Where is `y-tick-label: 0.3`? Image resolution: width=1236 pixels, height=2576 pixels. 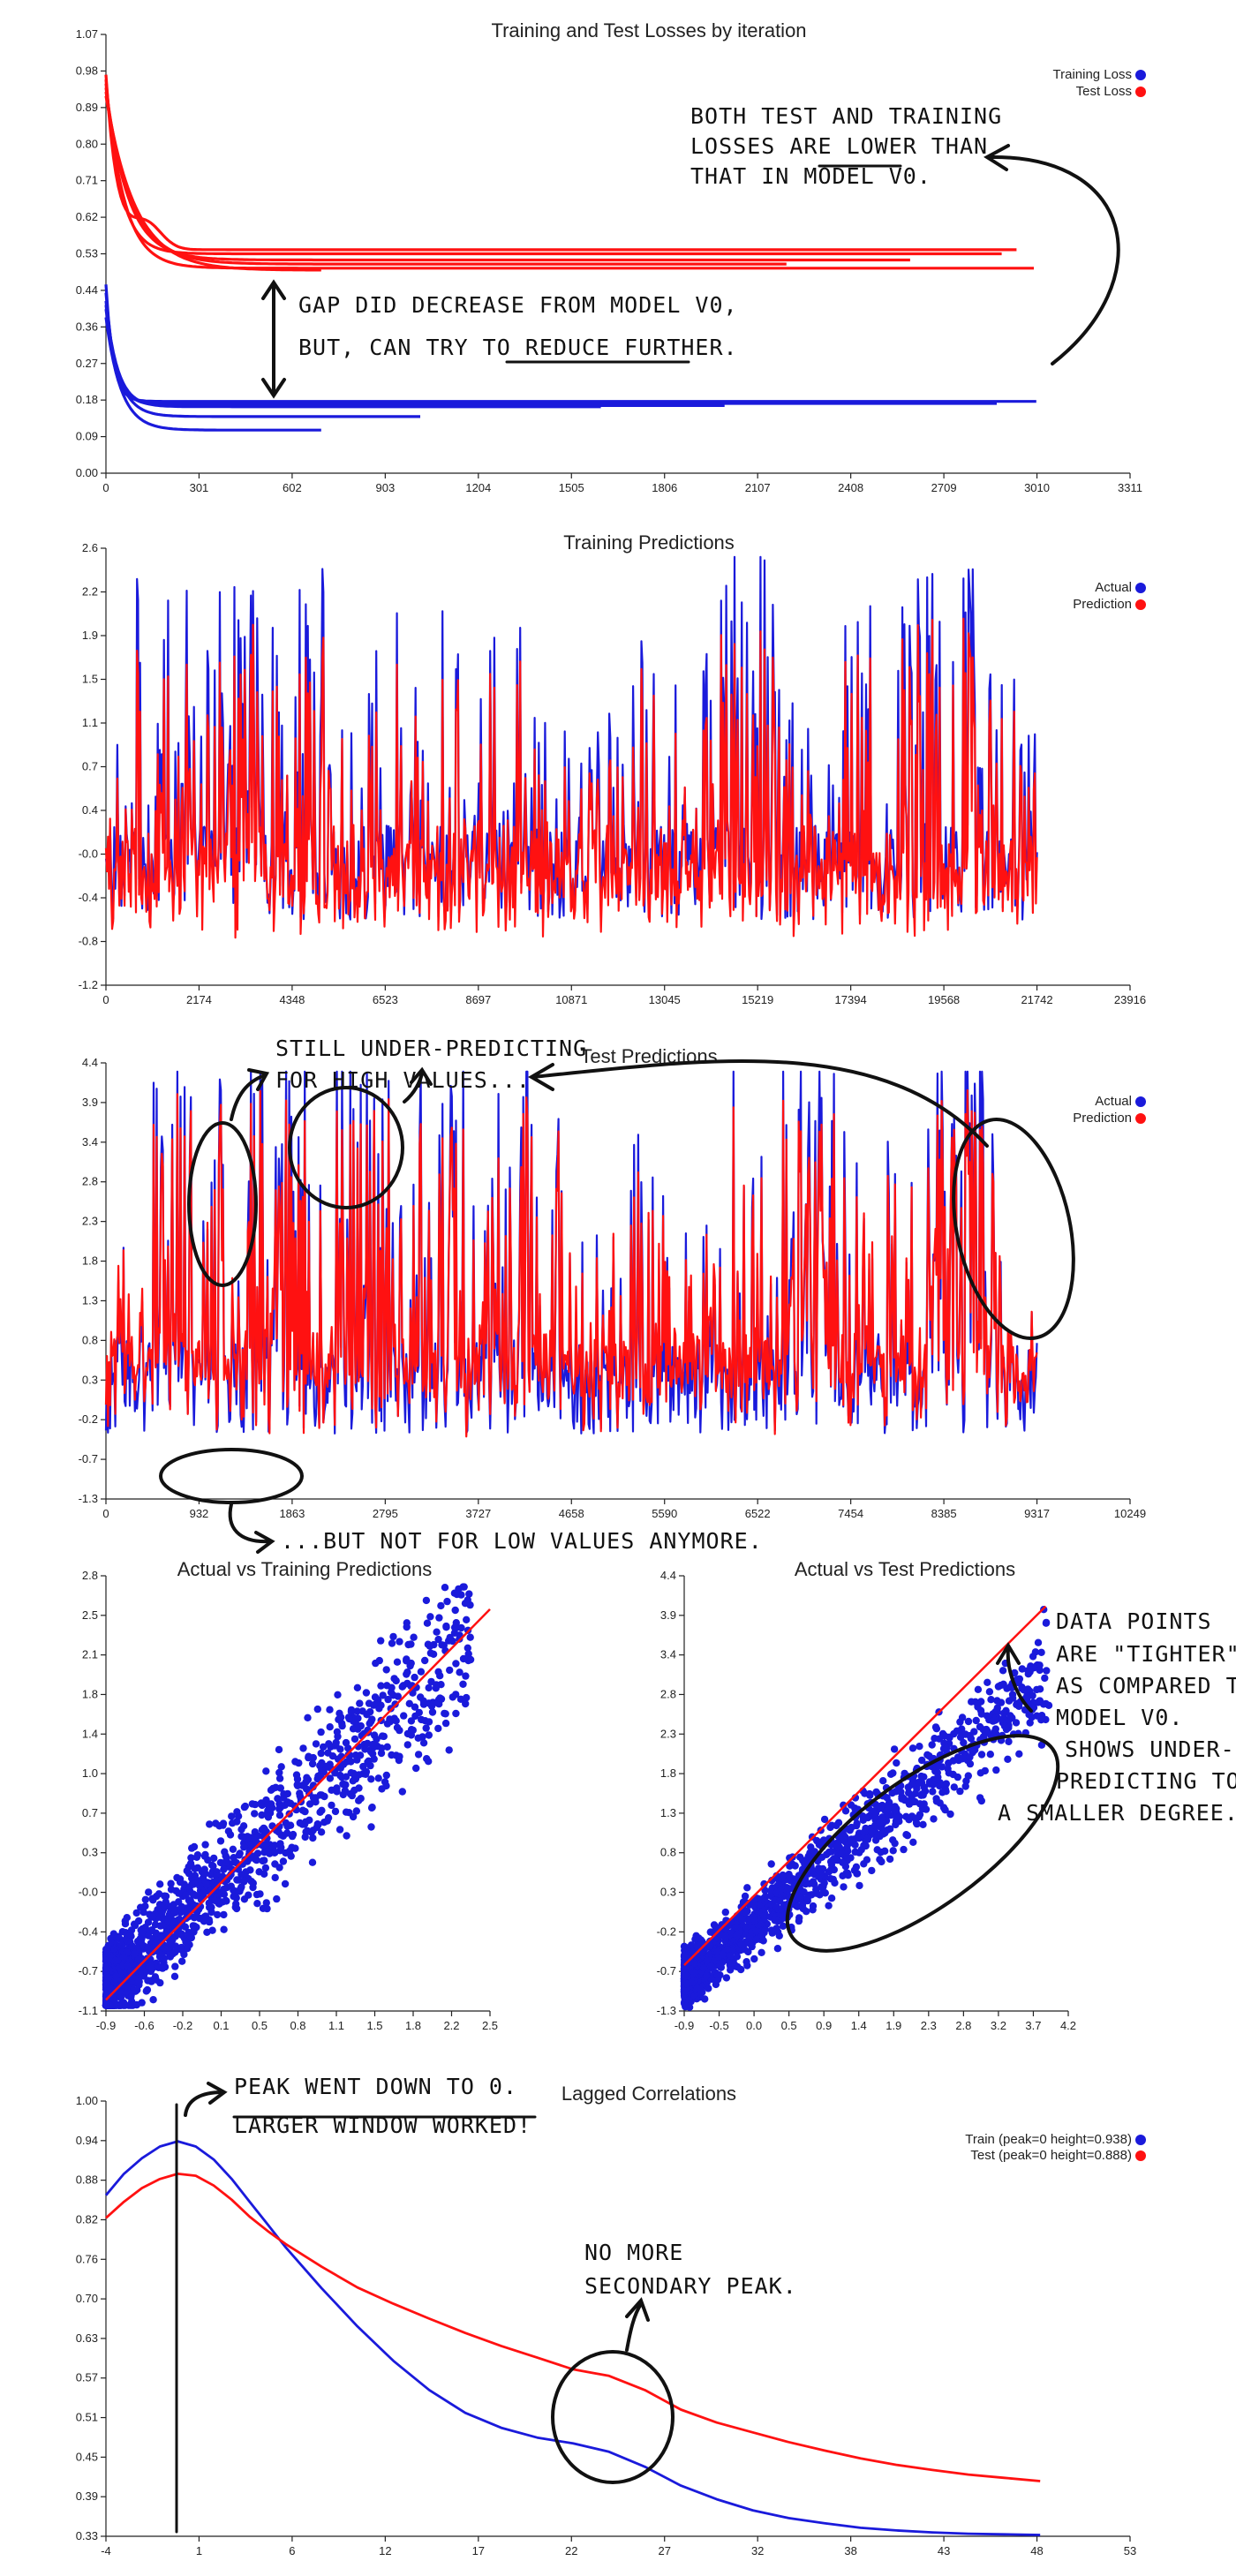
y-tick-label: 0.3 is located at coordinates (668, 1893).